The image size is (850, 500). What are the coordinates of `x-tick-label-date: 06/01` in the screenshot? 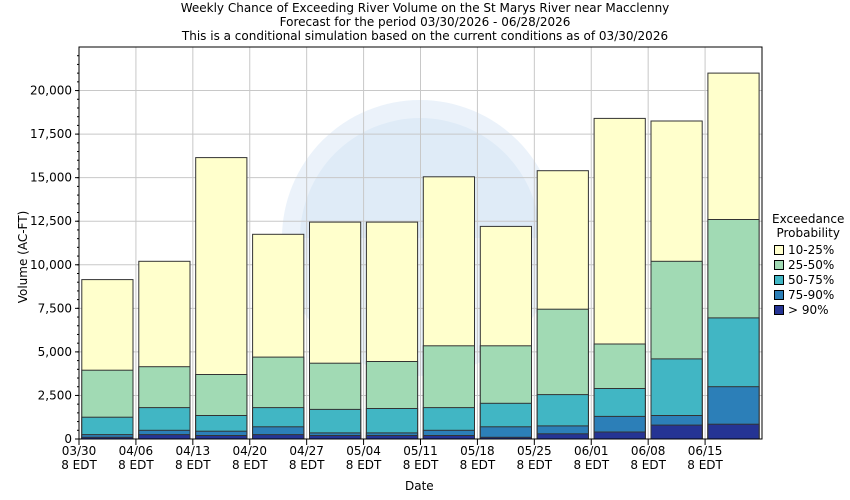 It's located at (591, 451).